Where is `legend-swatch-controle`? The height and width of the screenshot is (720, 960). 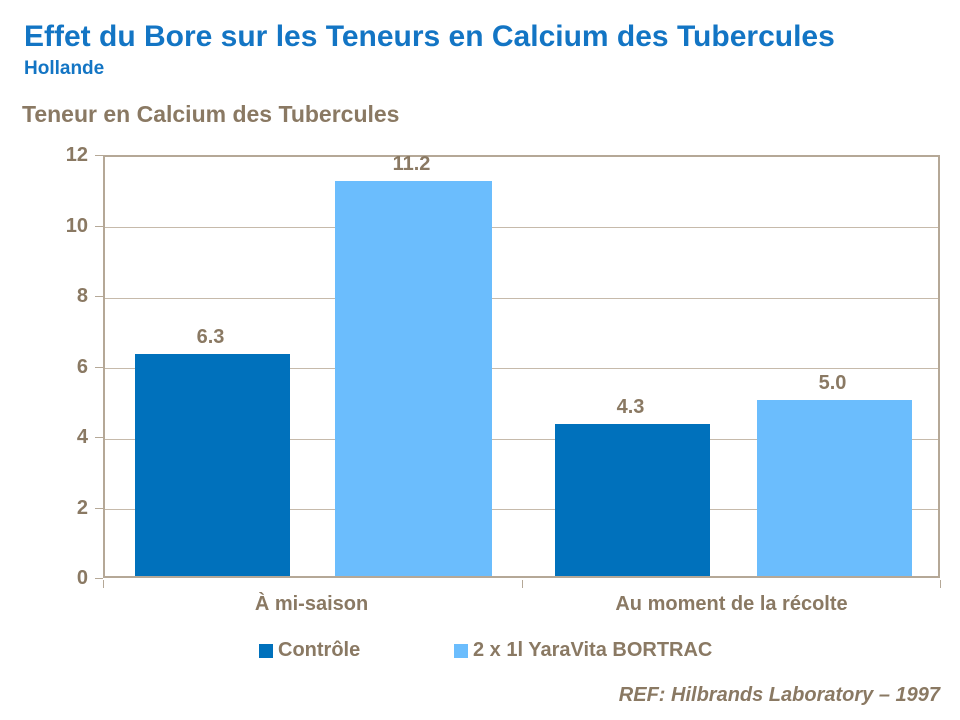 legend-swatch-controle is located at coordinates (266, 650).